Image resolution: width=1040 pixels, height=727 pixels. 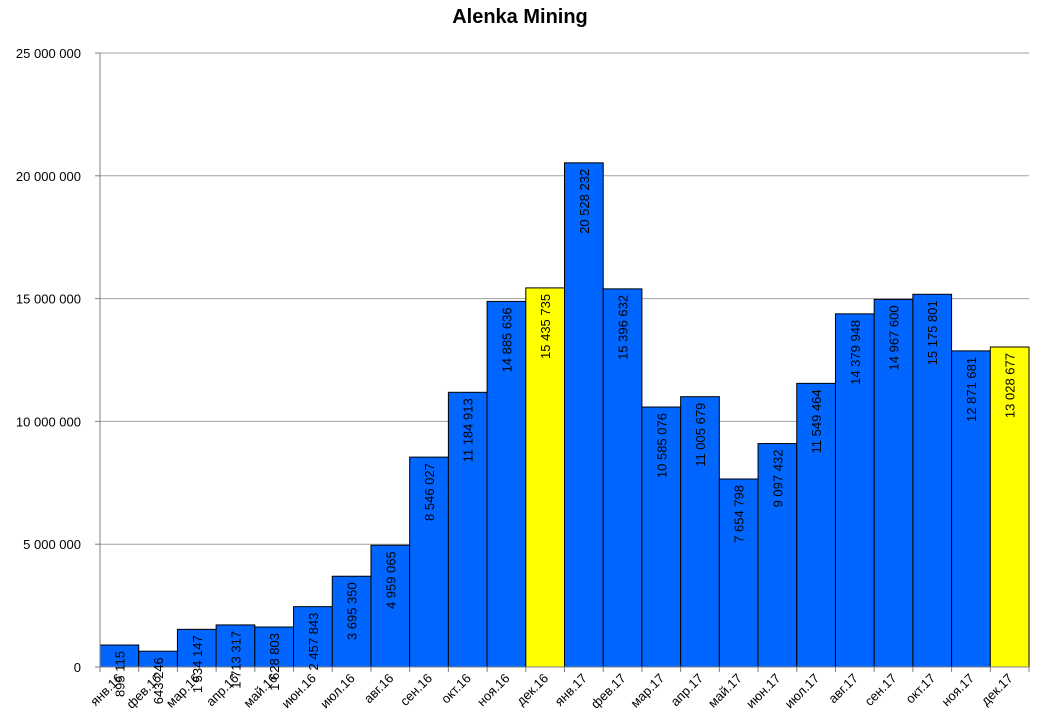 What do you see at coordinates (957, 690) in the screenshot?
I see `x-tick-label: ноя.17` at bounding box center [957, 690].